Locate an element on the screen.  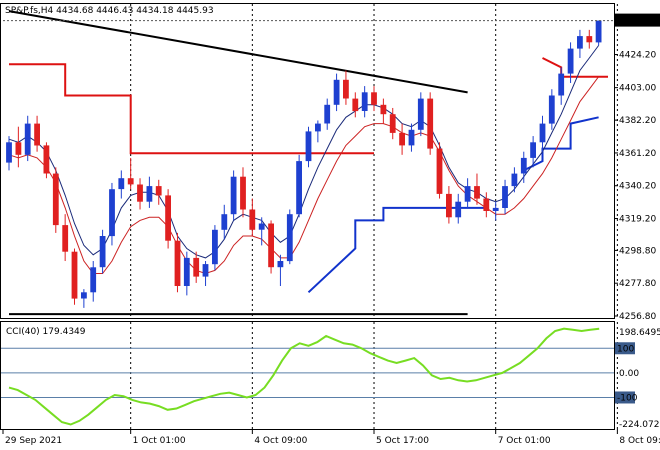
xtick-label-1: 1 Oct 01:00 is located at coordinates (159, 441).